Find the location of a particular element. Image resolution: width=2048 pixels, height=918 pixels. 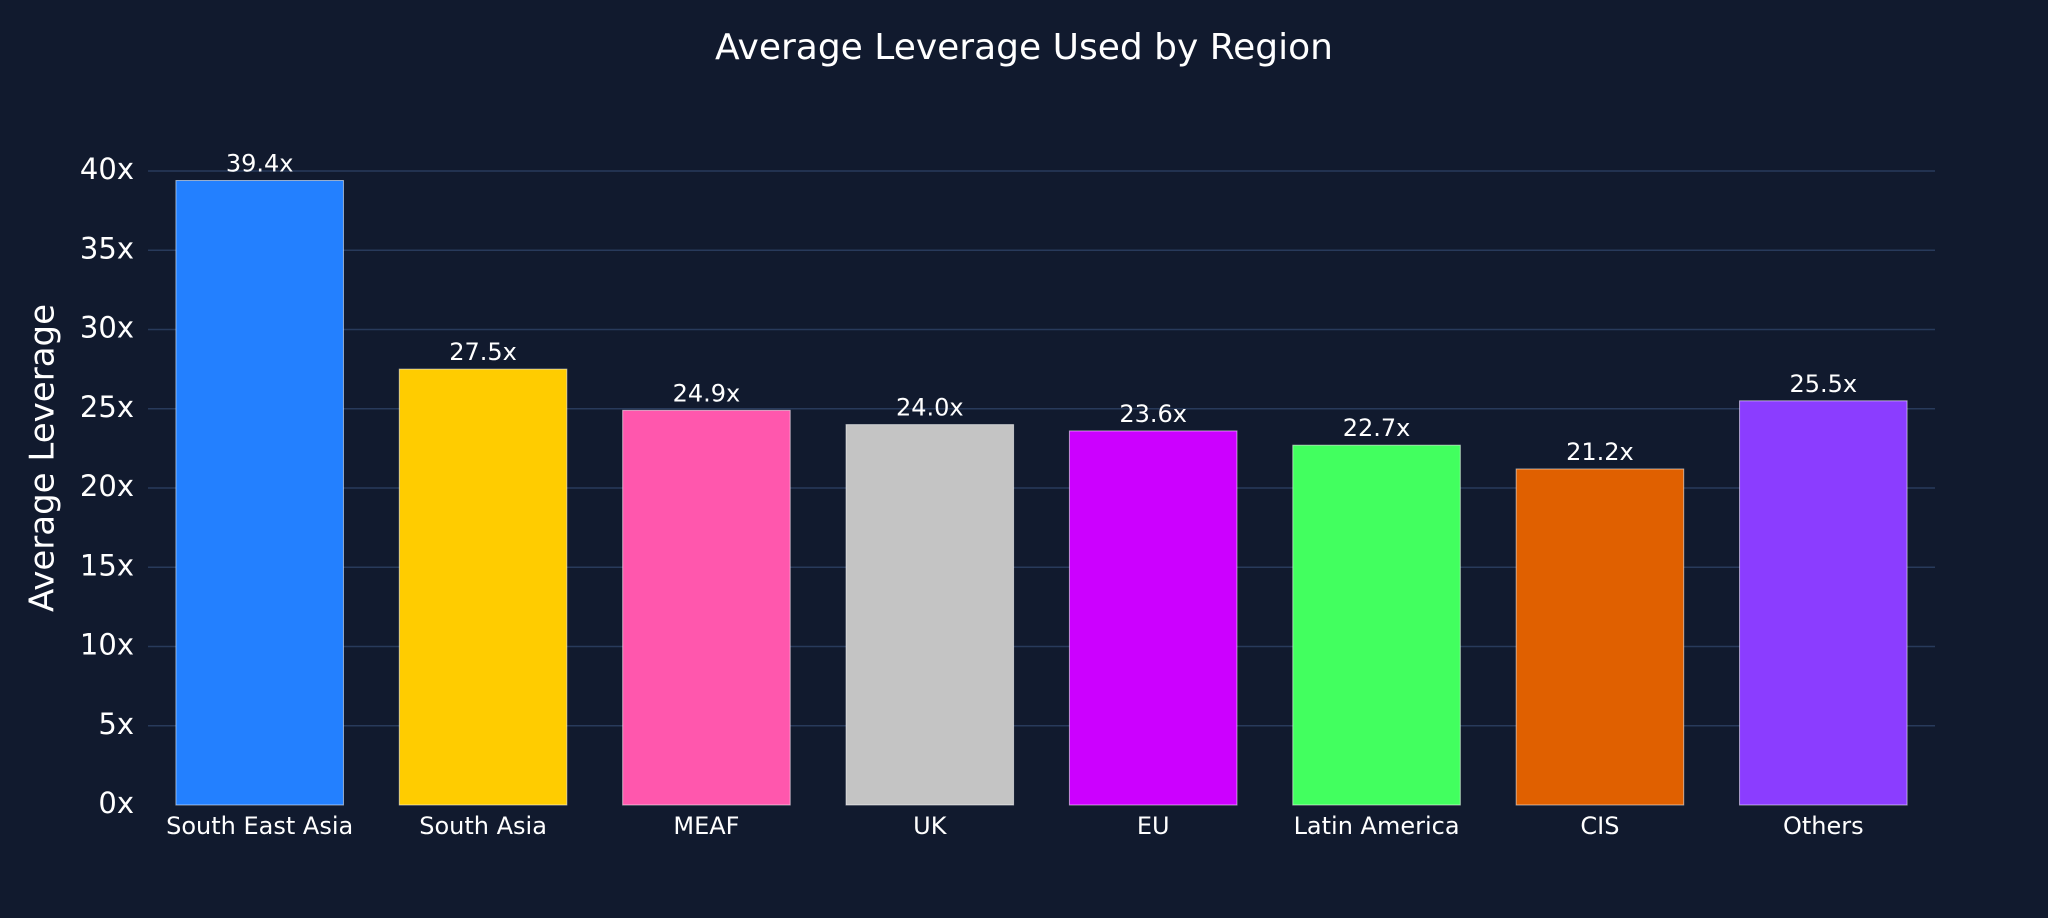

x-tick-label: UK is located at coordinates (930, 826).